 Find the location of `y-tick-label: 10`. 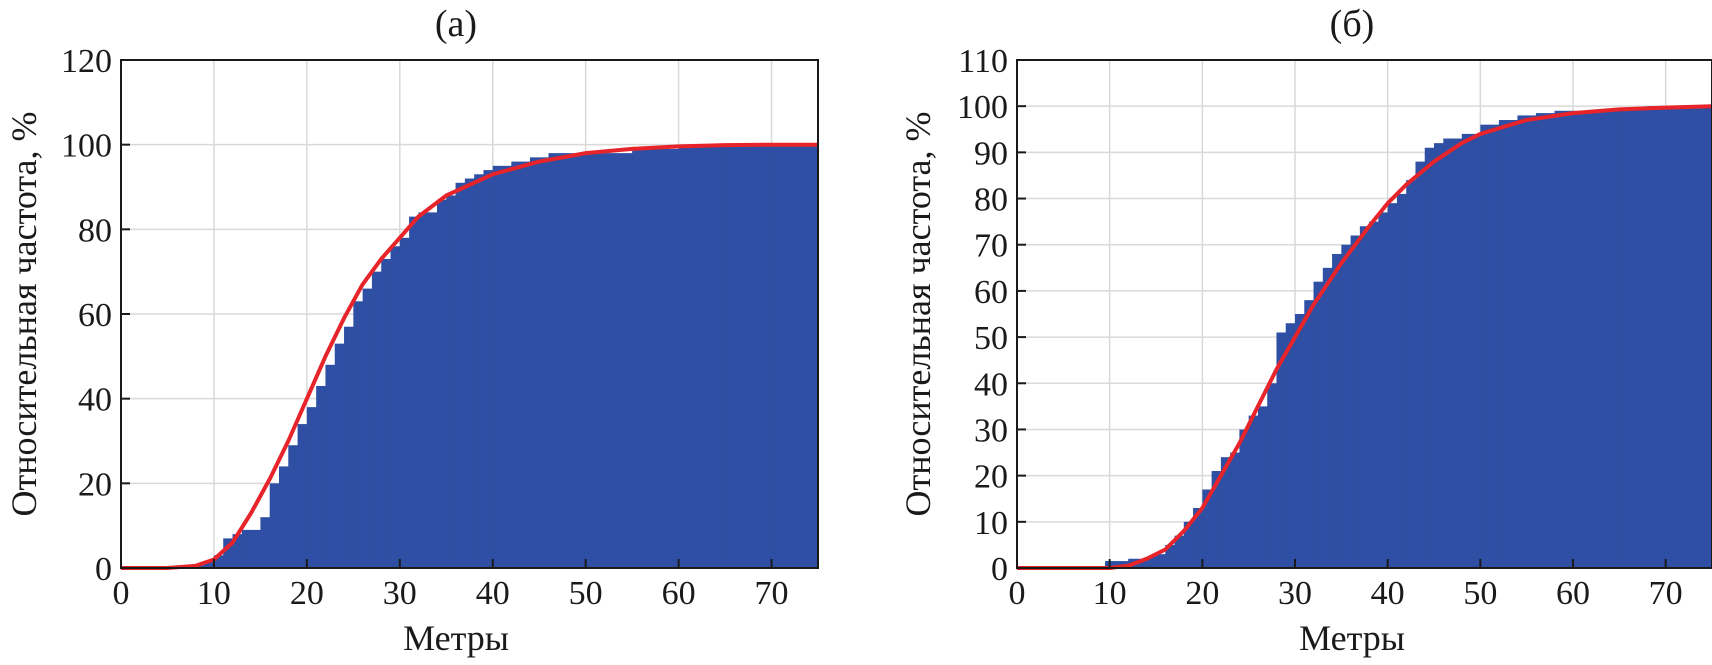

y-tick-label: 10 is located at coordinates (991, 523).